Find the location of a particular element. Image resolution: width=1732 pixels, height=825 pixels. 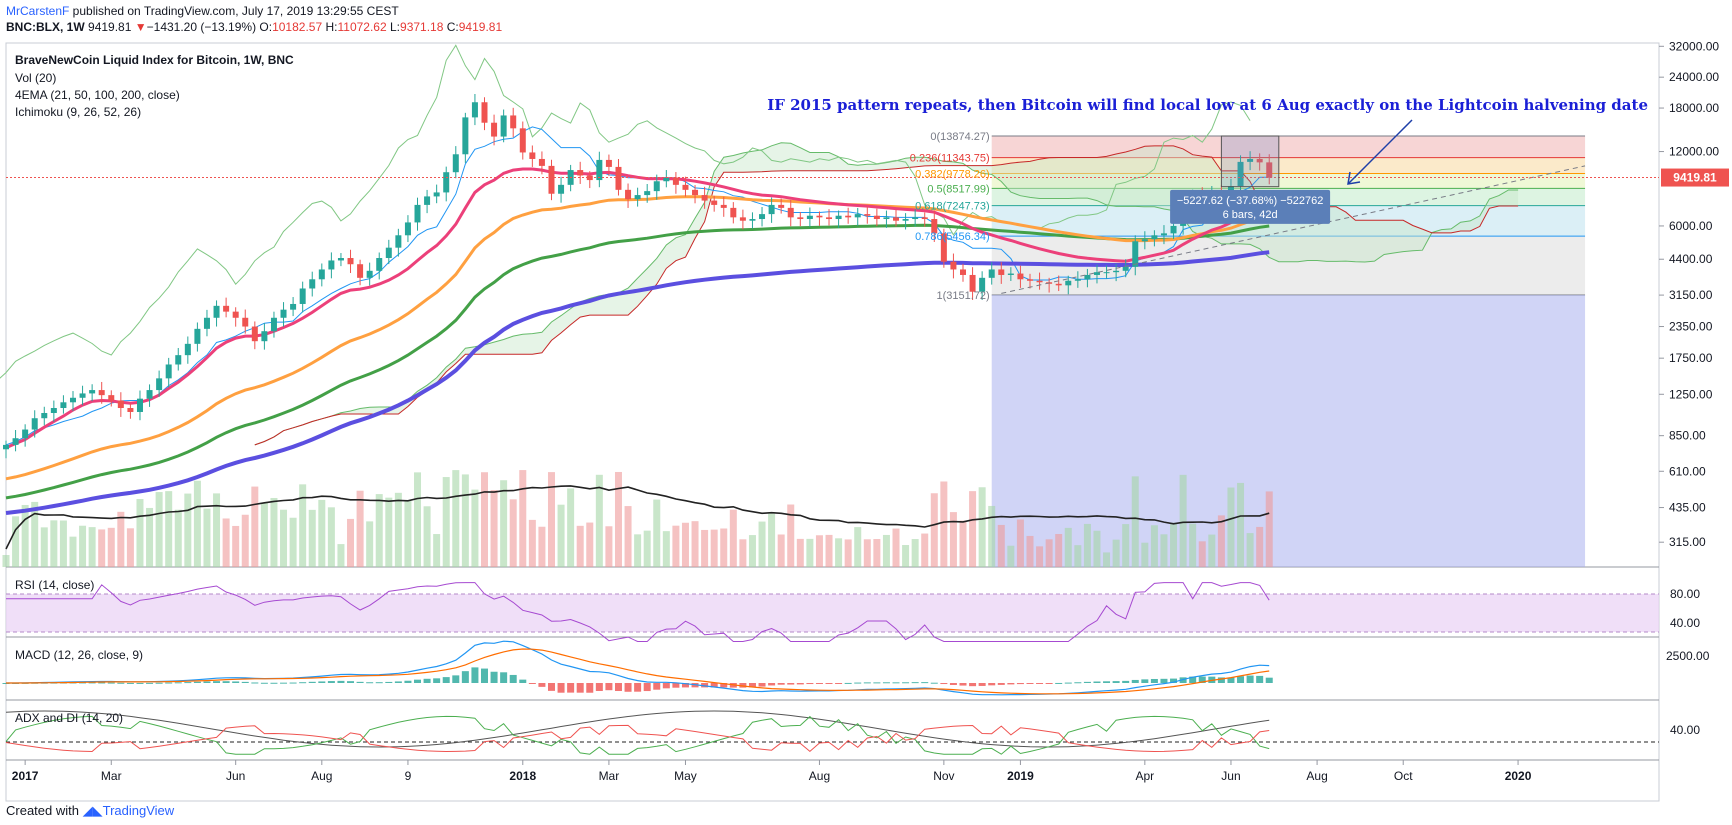

legend-ema: 4EMA (21, 50, 100, 200, close) is located at coordinates (97, 95).